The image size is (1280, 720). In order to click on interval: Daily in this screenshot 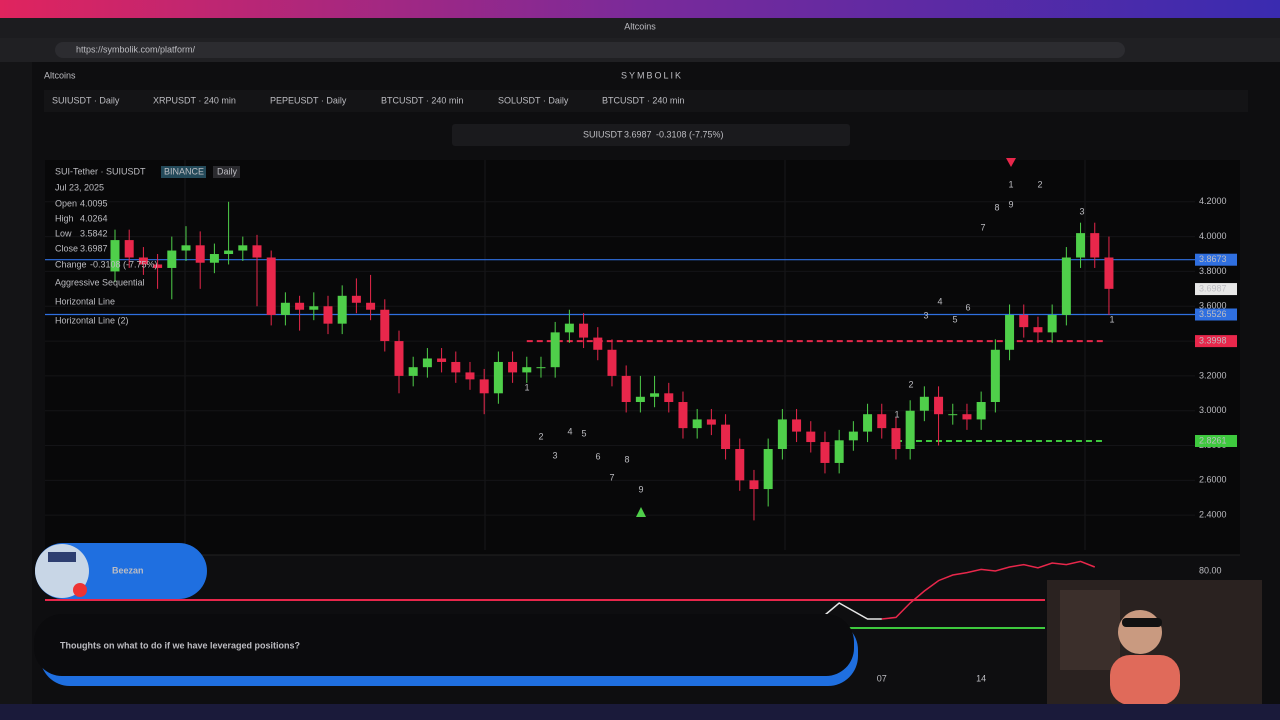, I will do `click(227, 171)`.